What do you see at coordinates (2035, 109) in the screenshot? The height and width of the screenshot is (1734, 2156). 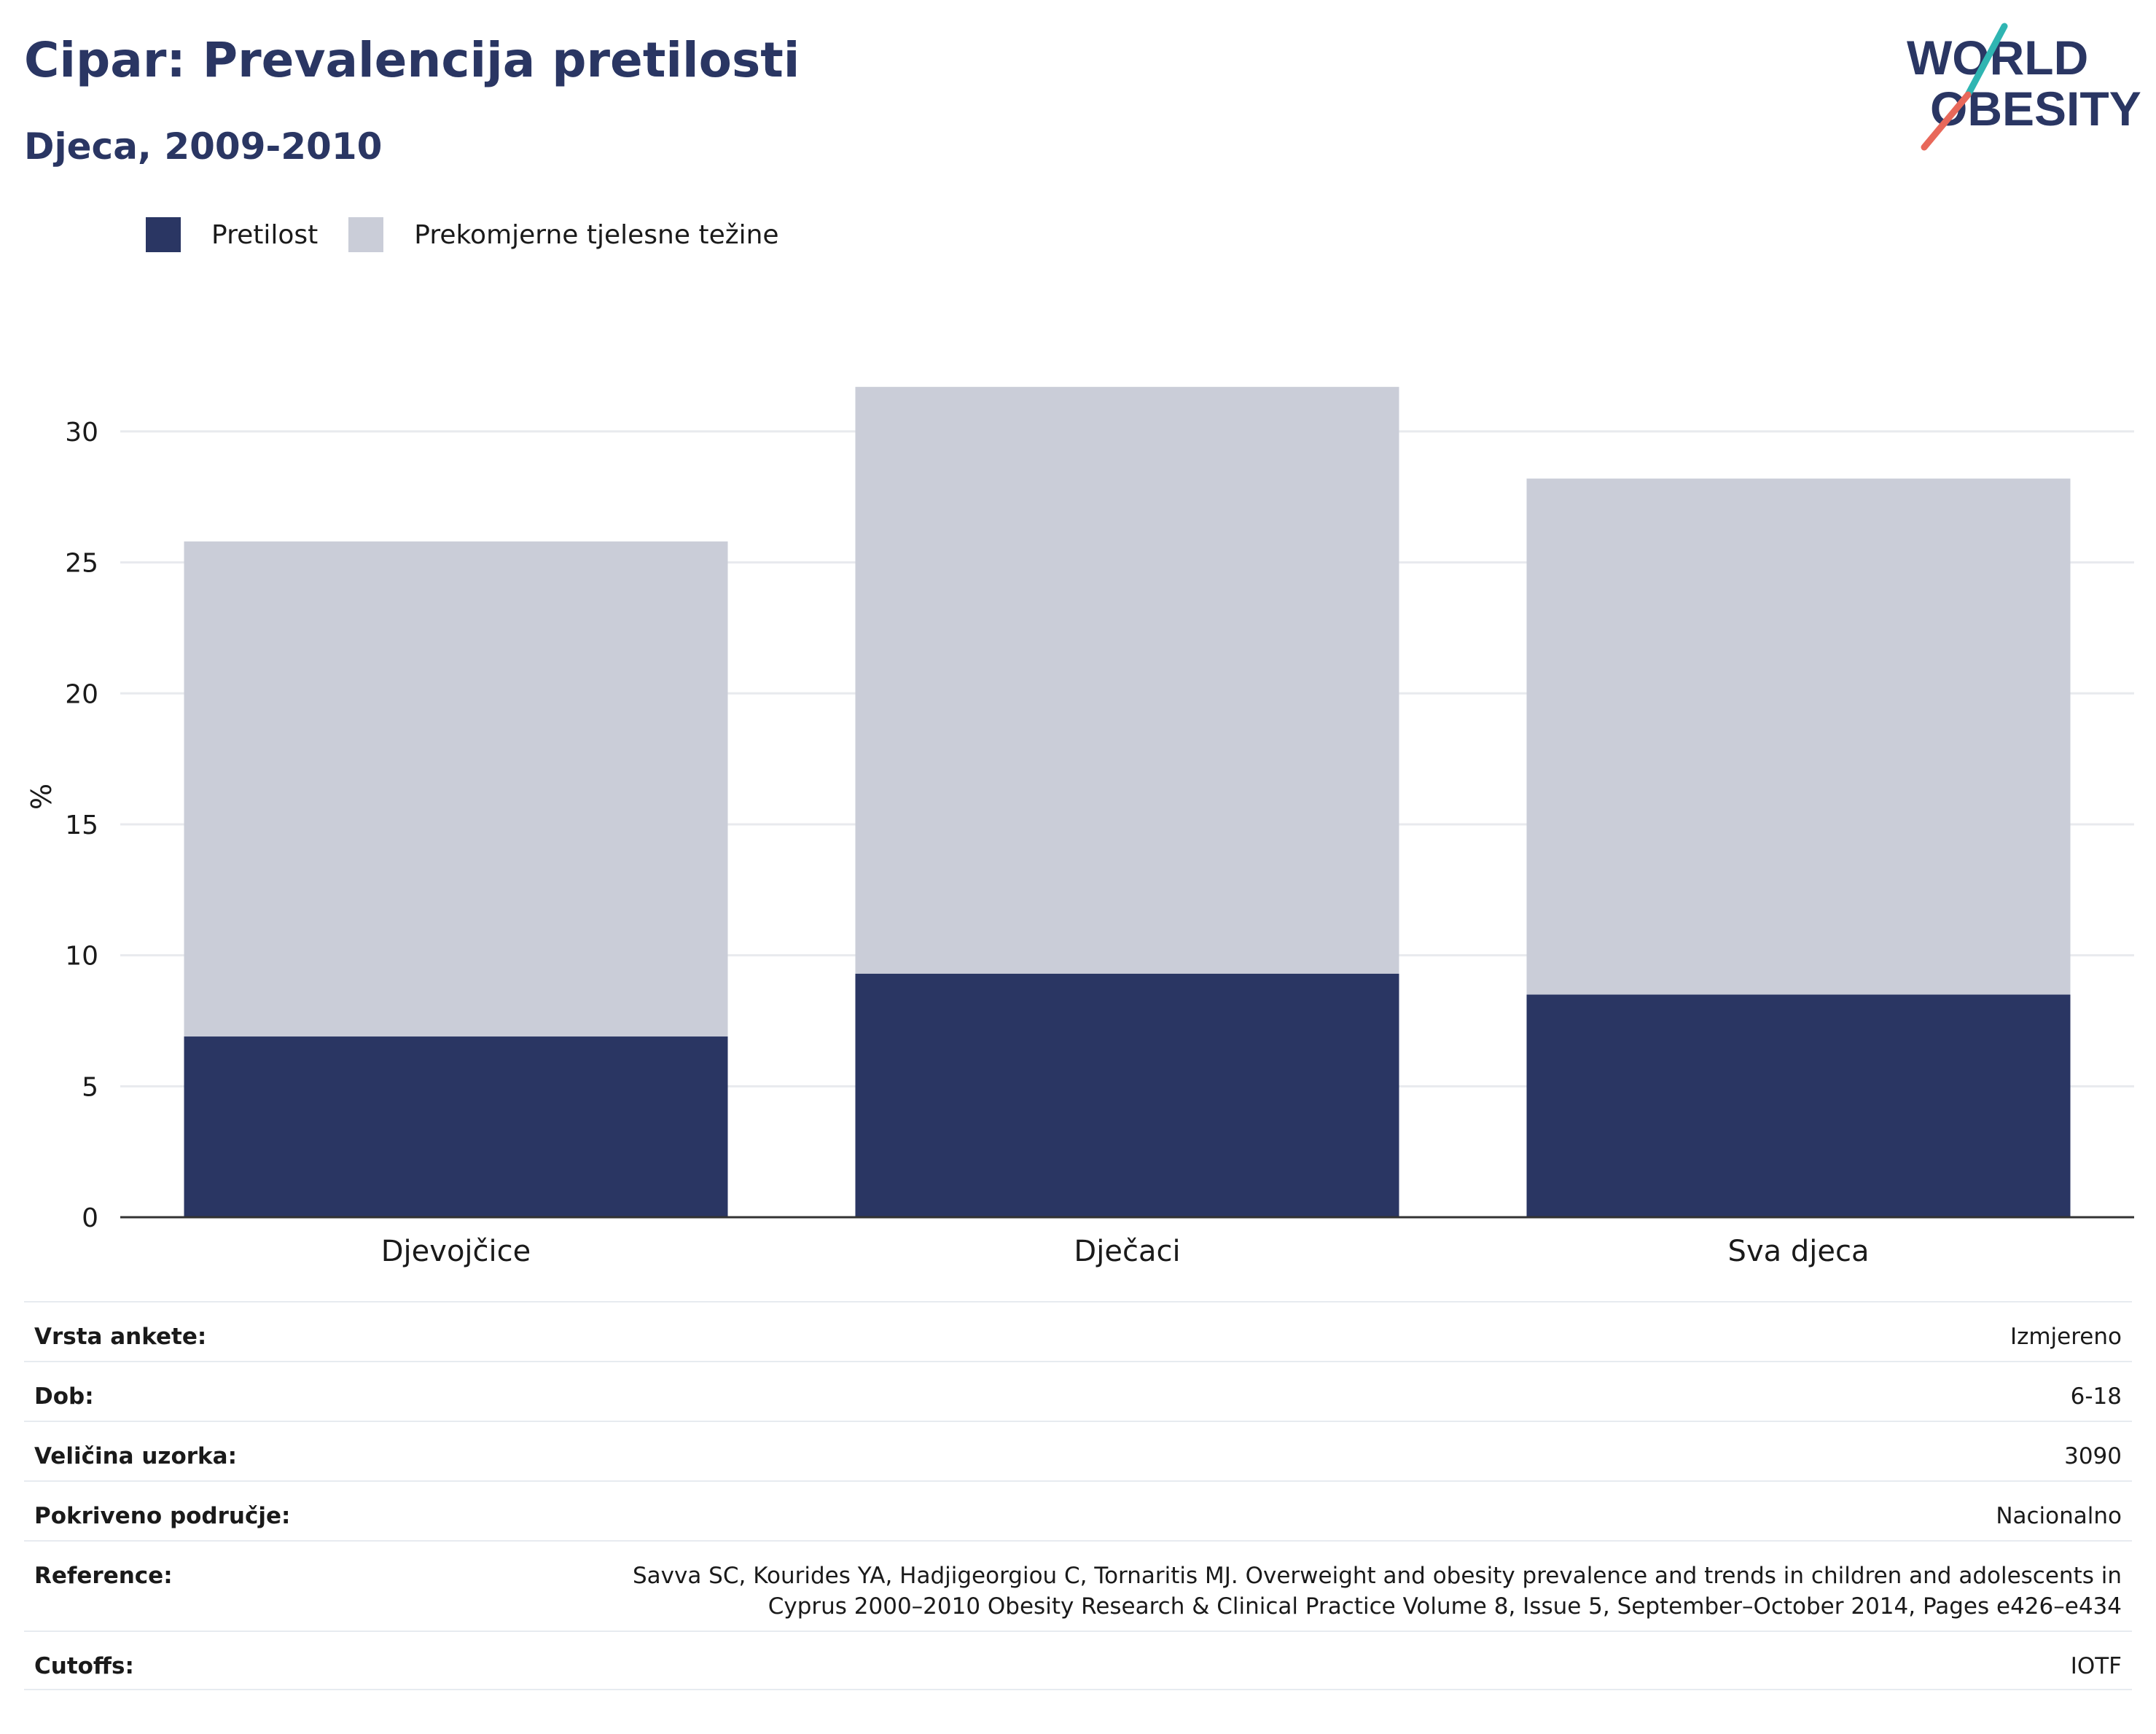 I see `logo-line-2: OBESITY` at bounding box center [2035, 109].